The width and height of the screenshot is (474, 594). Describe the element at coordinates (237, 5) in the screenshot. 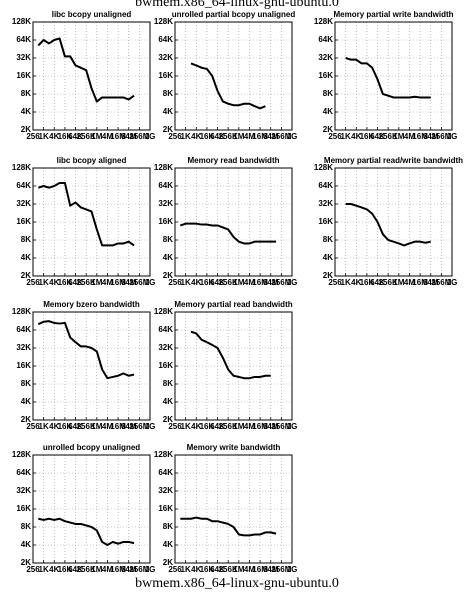

I see `page-title: bwmem.x86_64-linux-gnu-ubuntu.0` at that location.